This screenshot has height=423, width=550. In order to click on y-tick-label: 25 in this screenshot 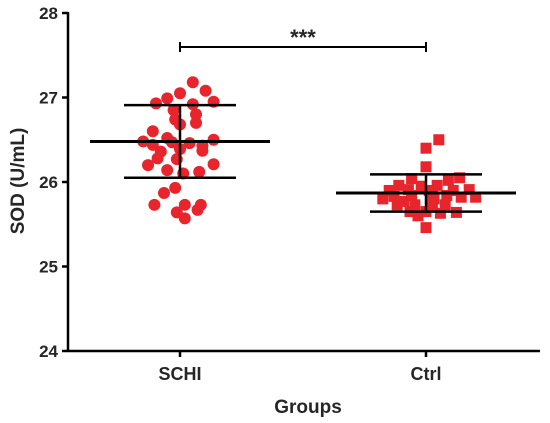, I will do `click(48, 267)`.